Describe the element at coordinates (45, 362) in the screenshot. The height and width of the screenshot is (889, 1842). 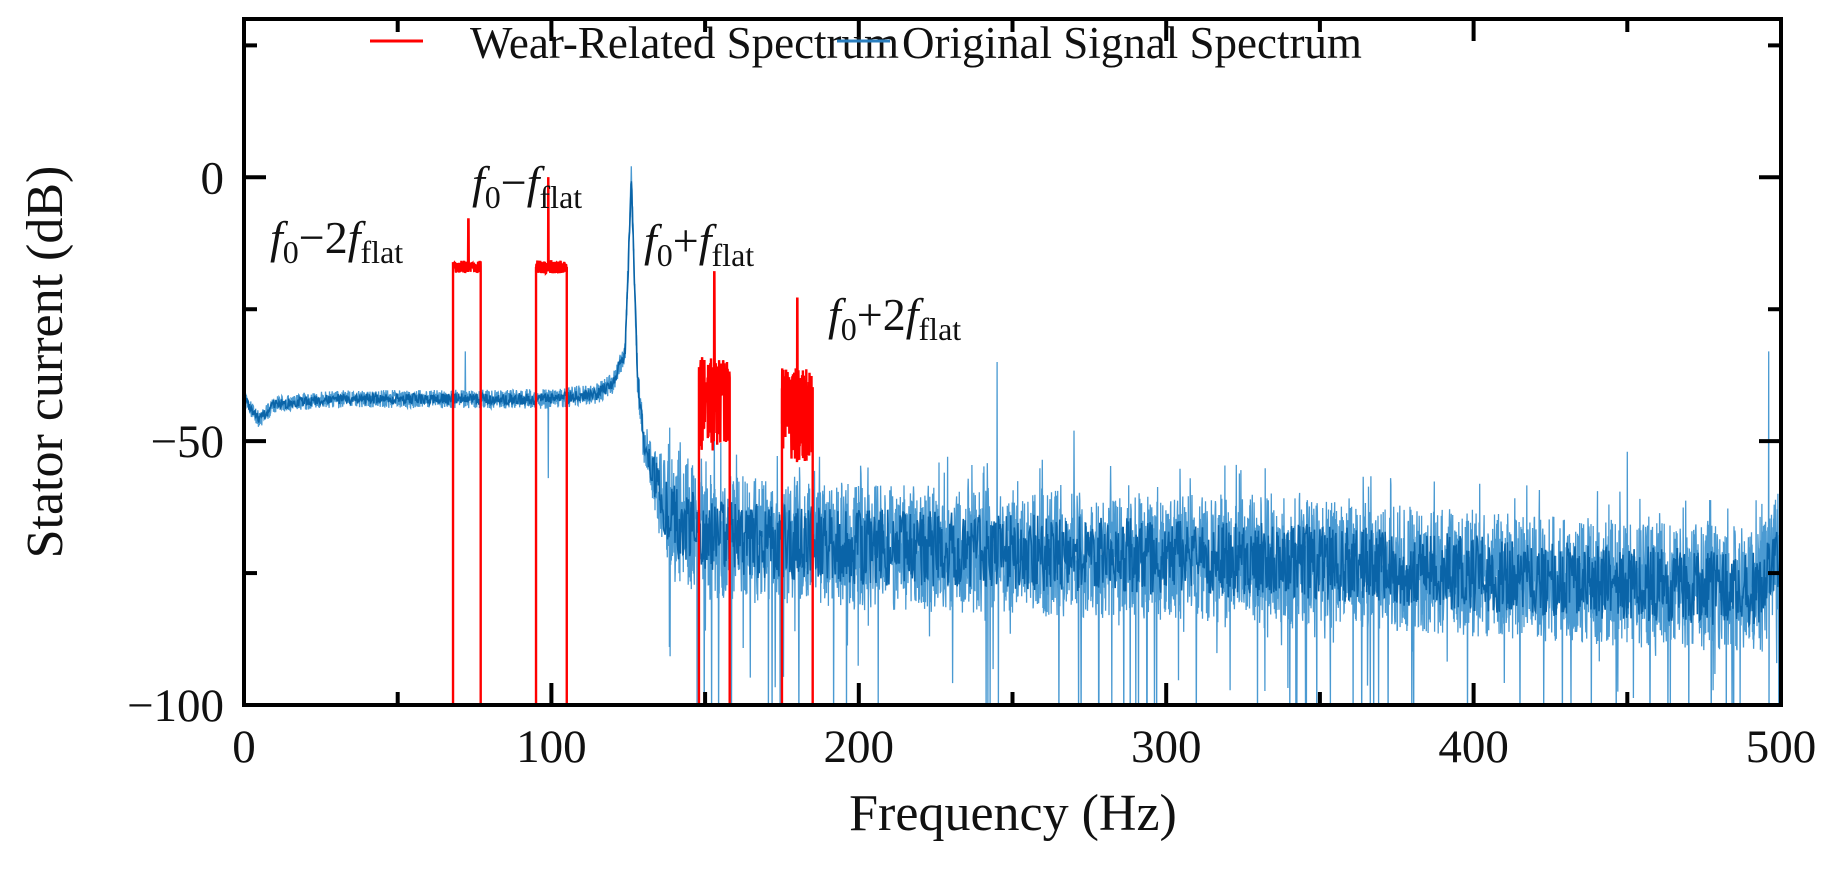
I see `y-axis-label: Stator current (dB)` at that location.